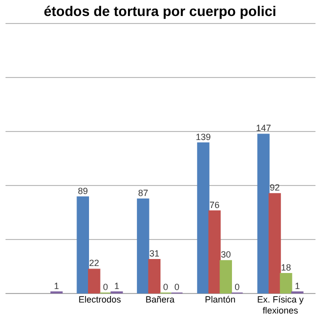 This screenshot has width=320, height=320. I want to click on data-label: 22, so click(94, 263).